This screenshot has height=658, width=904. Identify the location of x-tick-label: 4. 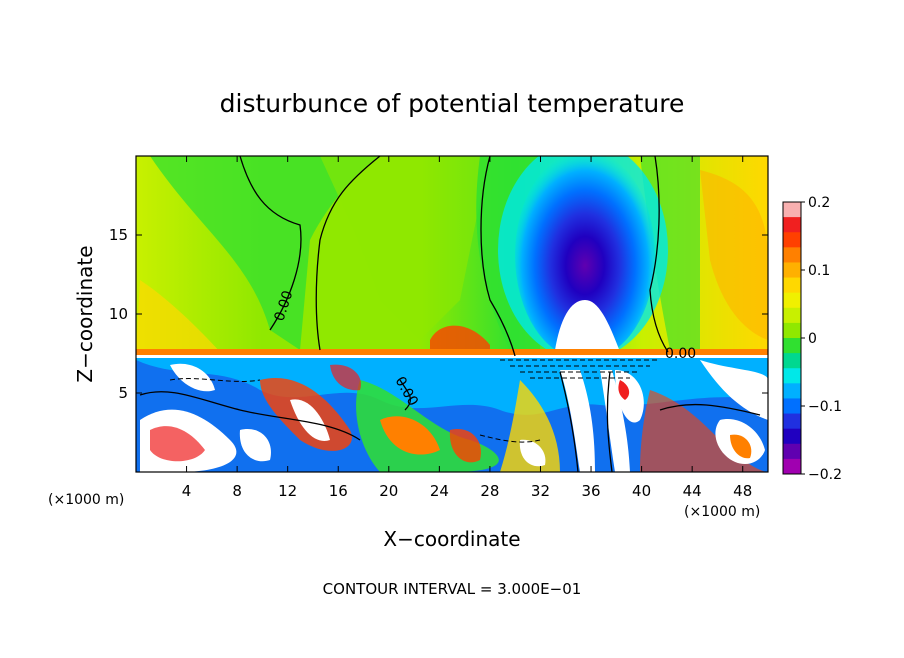
(187, 491).